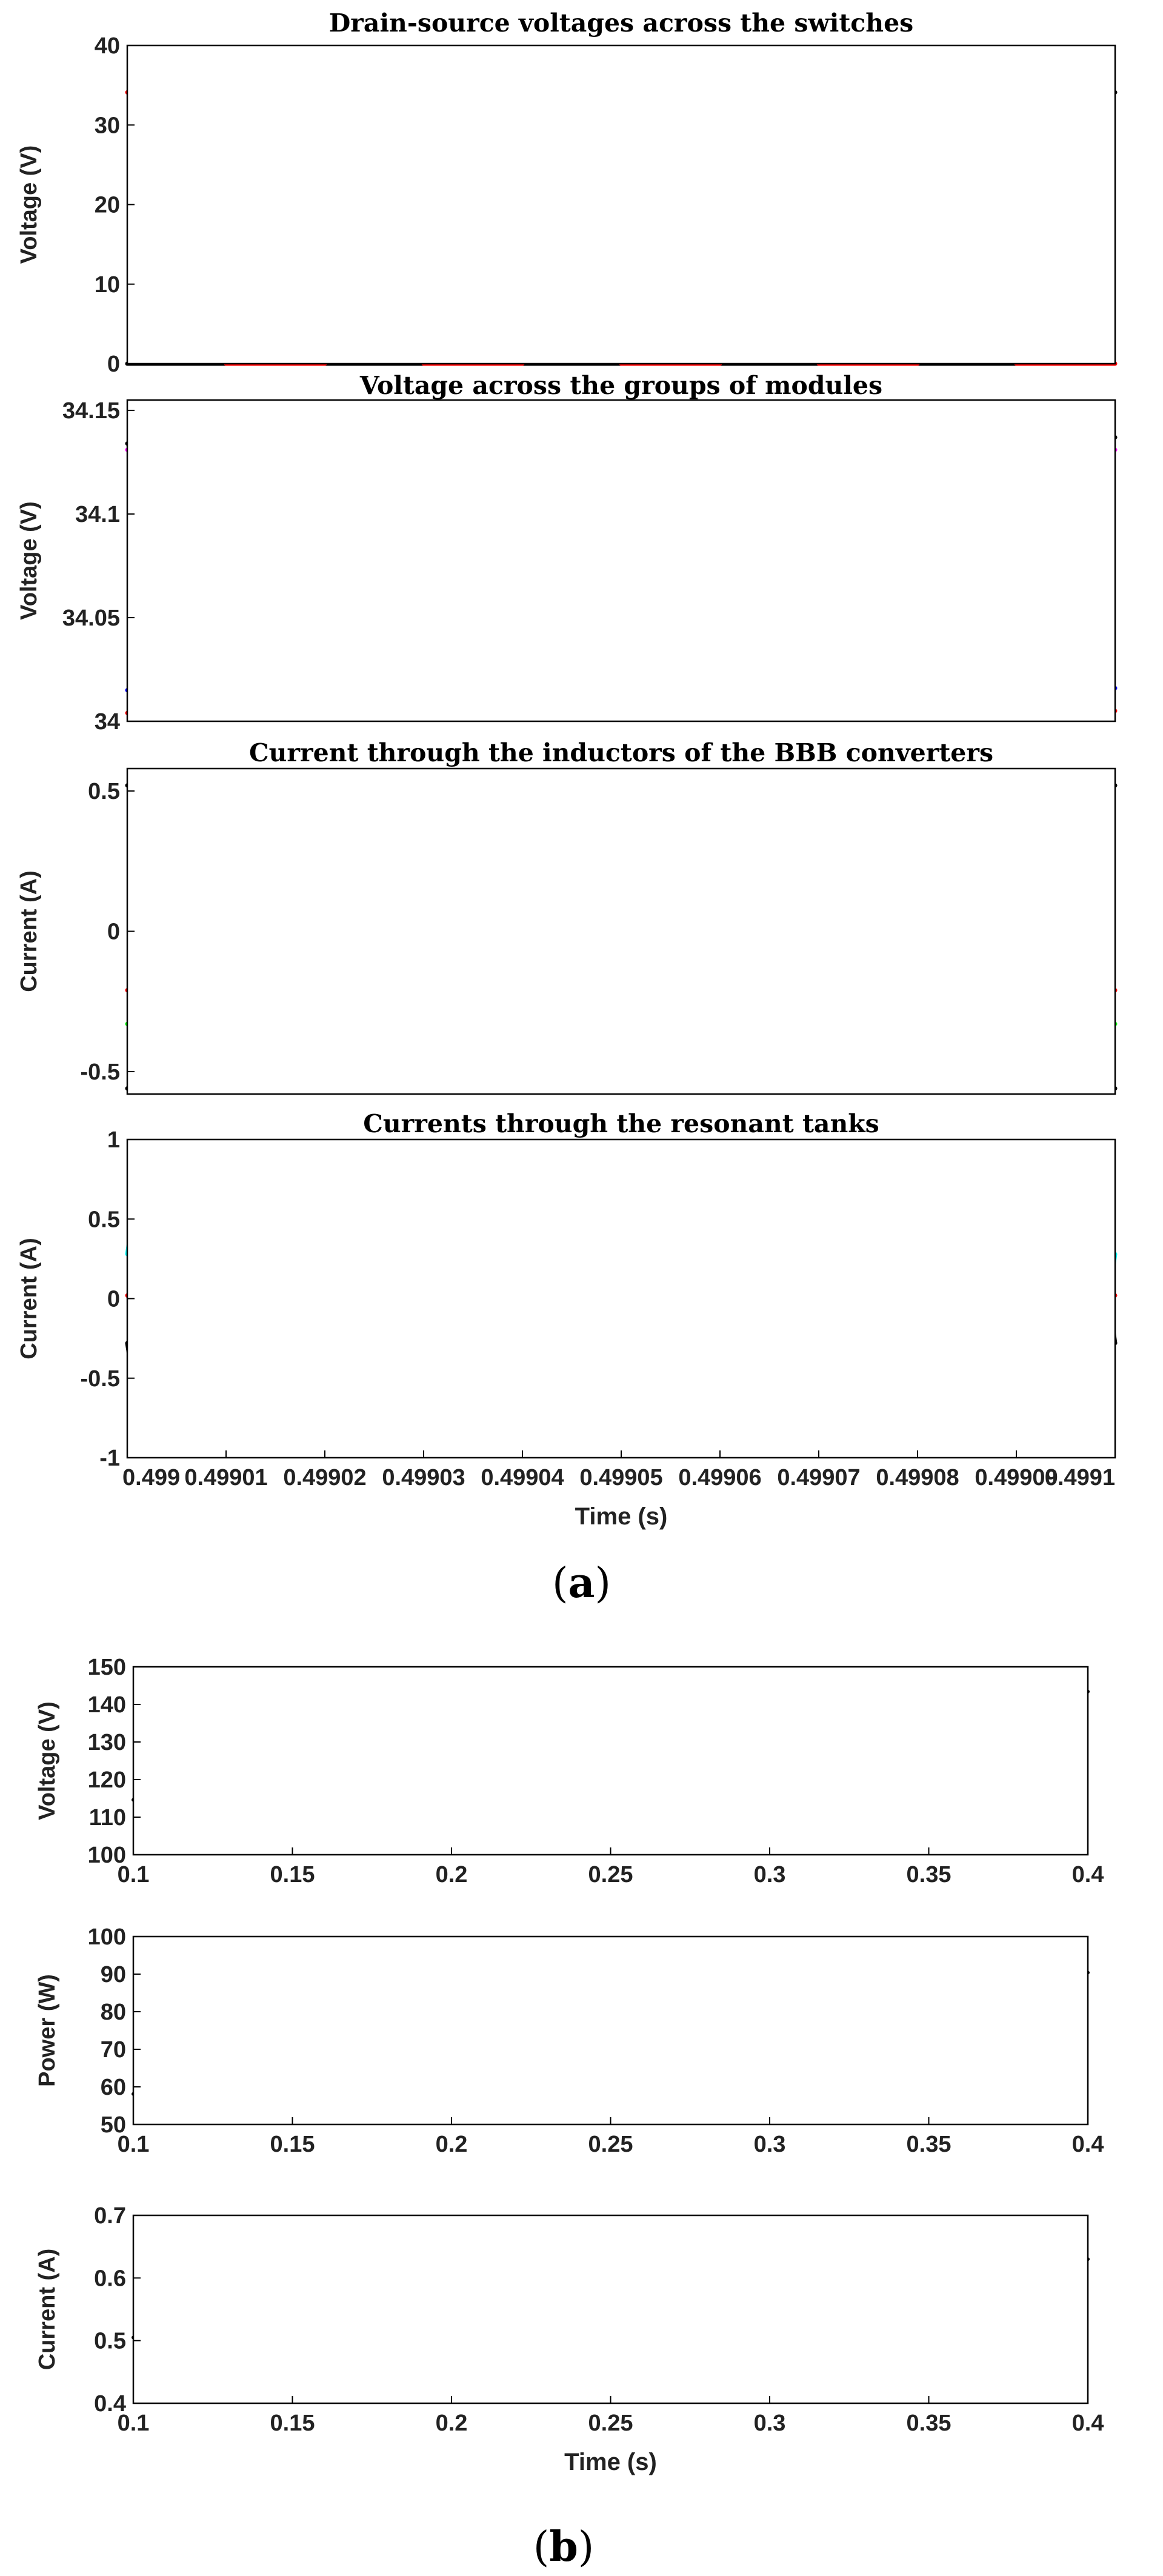 This screenshot has width=1163, height=2576. Describe the element at coordinates (107, 1742) in the screenshot. I see `ytick-label: 130` at that location.